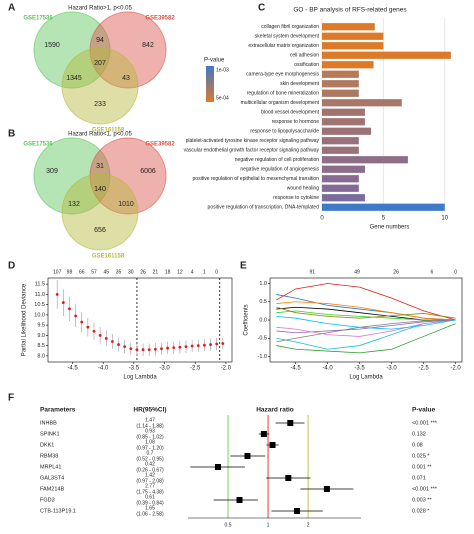  Describe the element at coordinates (108, 131) in the screenshot. I see `set-label: GSE161158` at that location.